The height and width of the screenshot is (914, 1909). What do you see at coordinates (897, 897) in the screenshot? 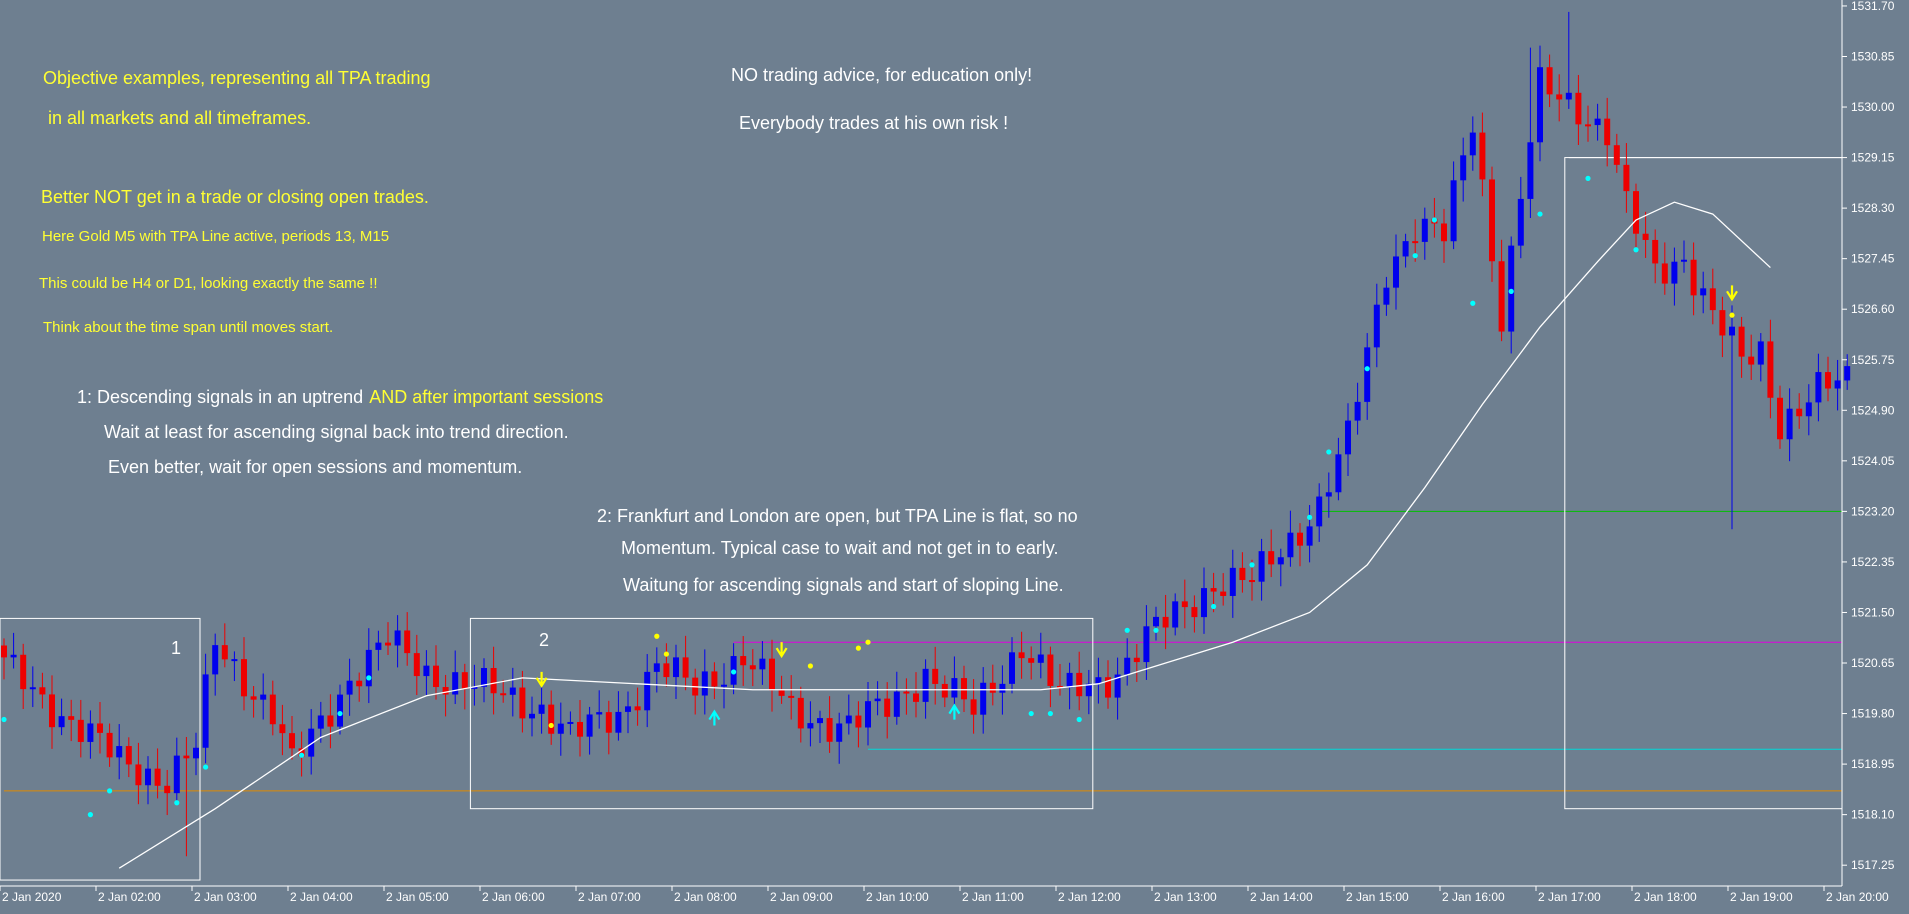
I see `x-tick-label: 2 Jan 10:00` at bounding box center [897, 897].